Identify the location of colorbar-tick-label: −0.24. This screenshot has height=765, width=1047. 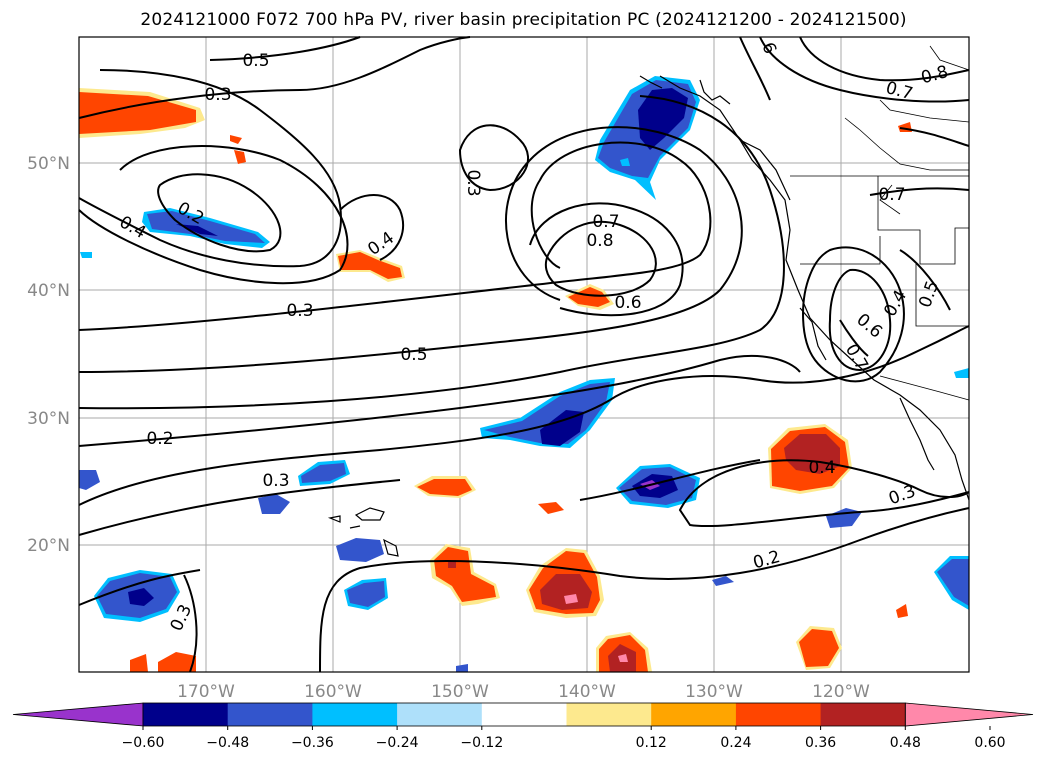
(397, 743).